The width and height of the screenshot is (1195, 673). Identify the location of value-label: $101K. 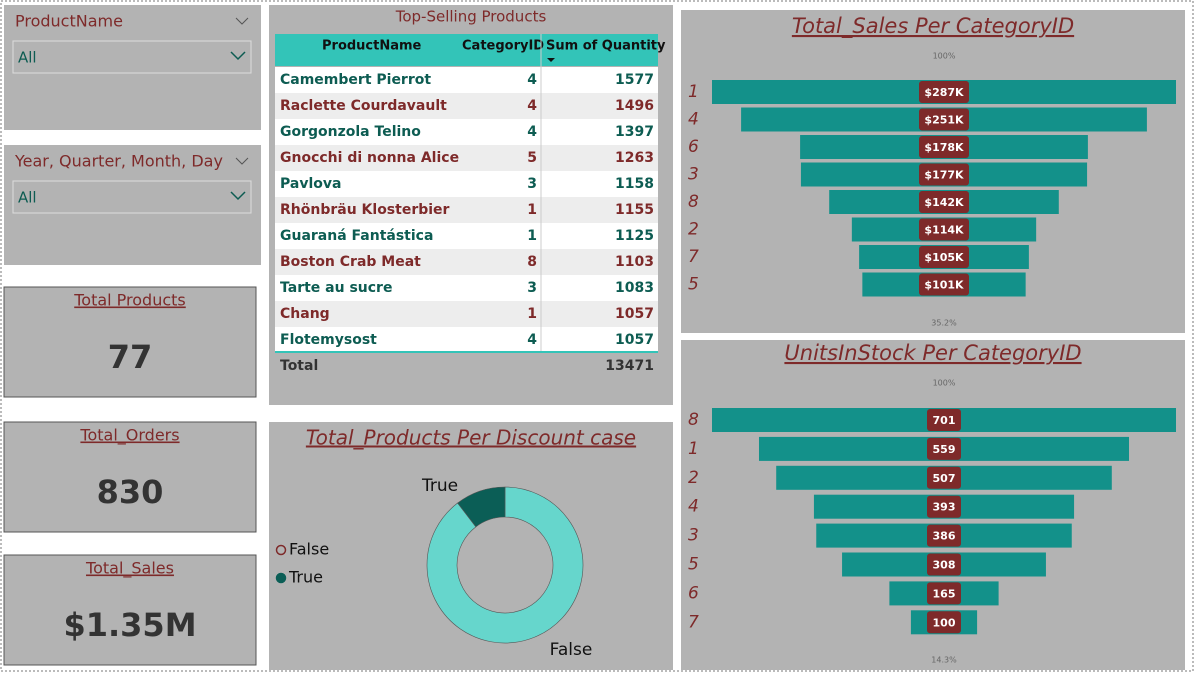
(944, 285).